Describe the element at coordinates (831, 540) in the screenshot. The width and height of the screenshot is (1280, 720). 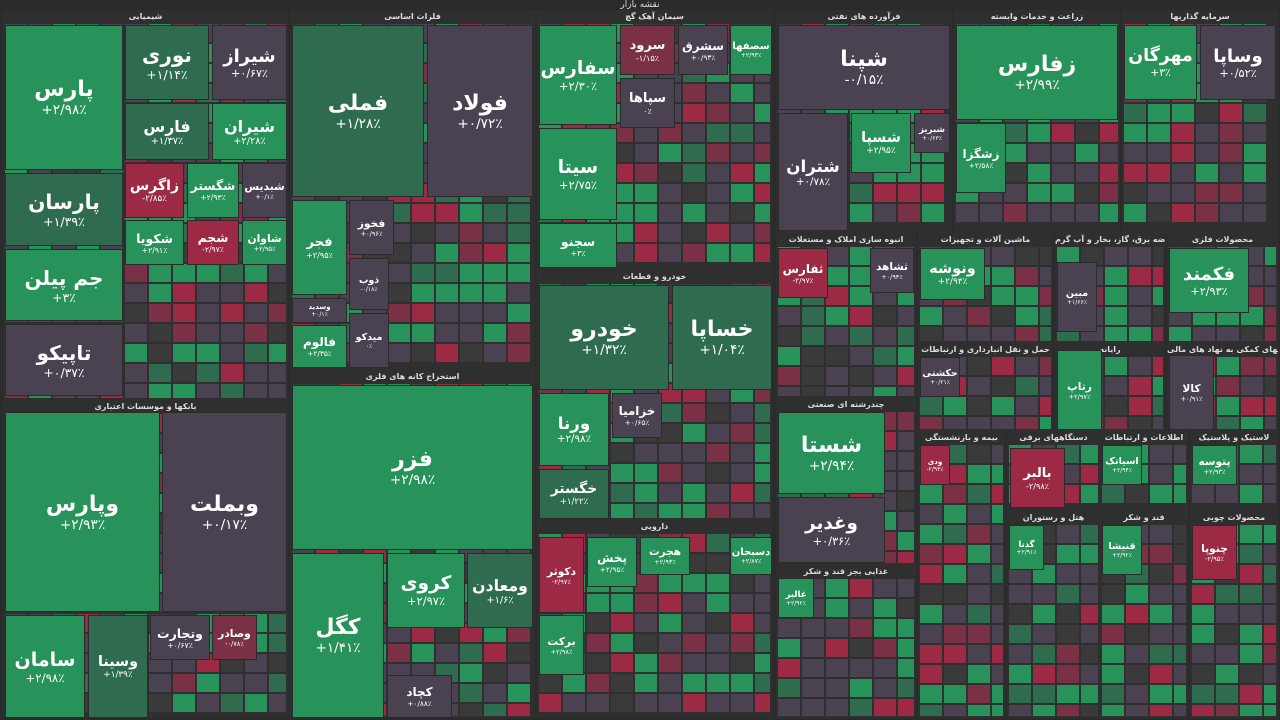
I see `tile-change: +۰/۳۶٪` at that location.